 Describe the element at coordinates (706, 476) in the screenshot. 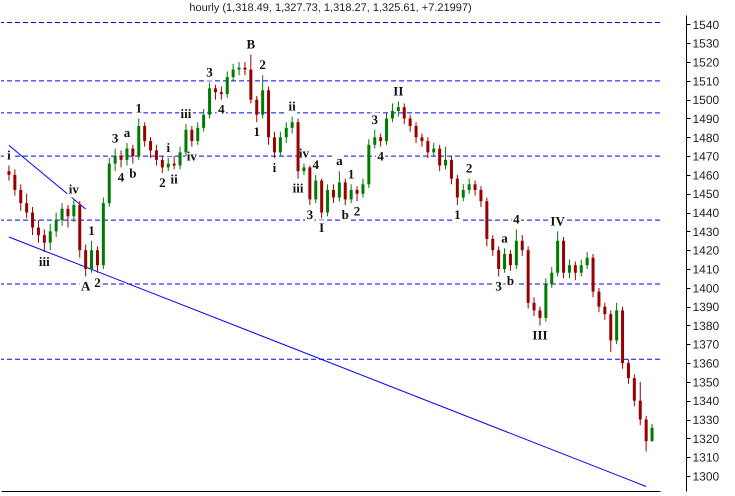

I see `y-tick-label: 1300` at that location.